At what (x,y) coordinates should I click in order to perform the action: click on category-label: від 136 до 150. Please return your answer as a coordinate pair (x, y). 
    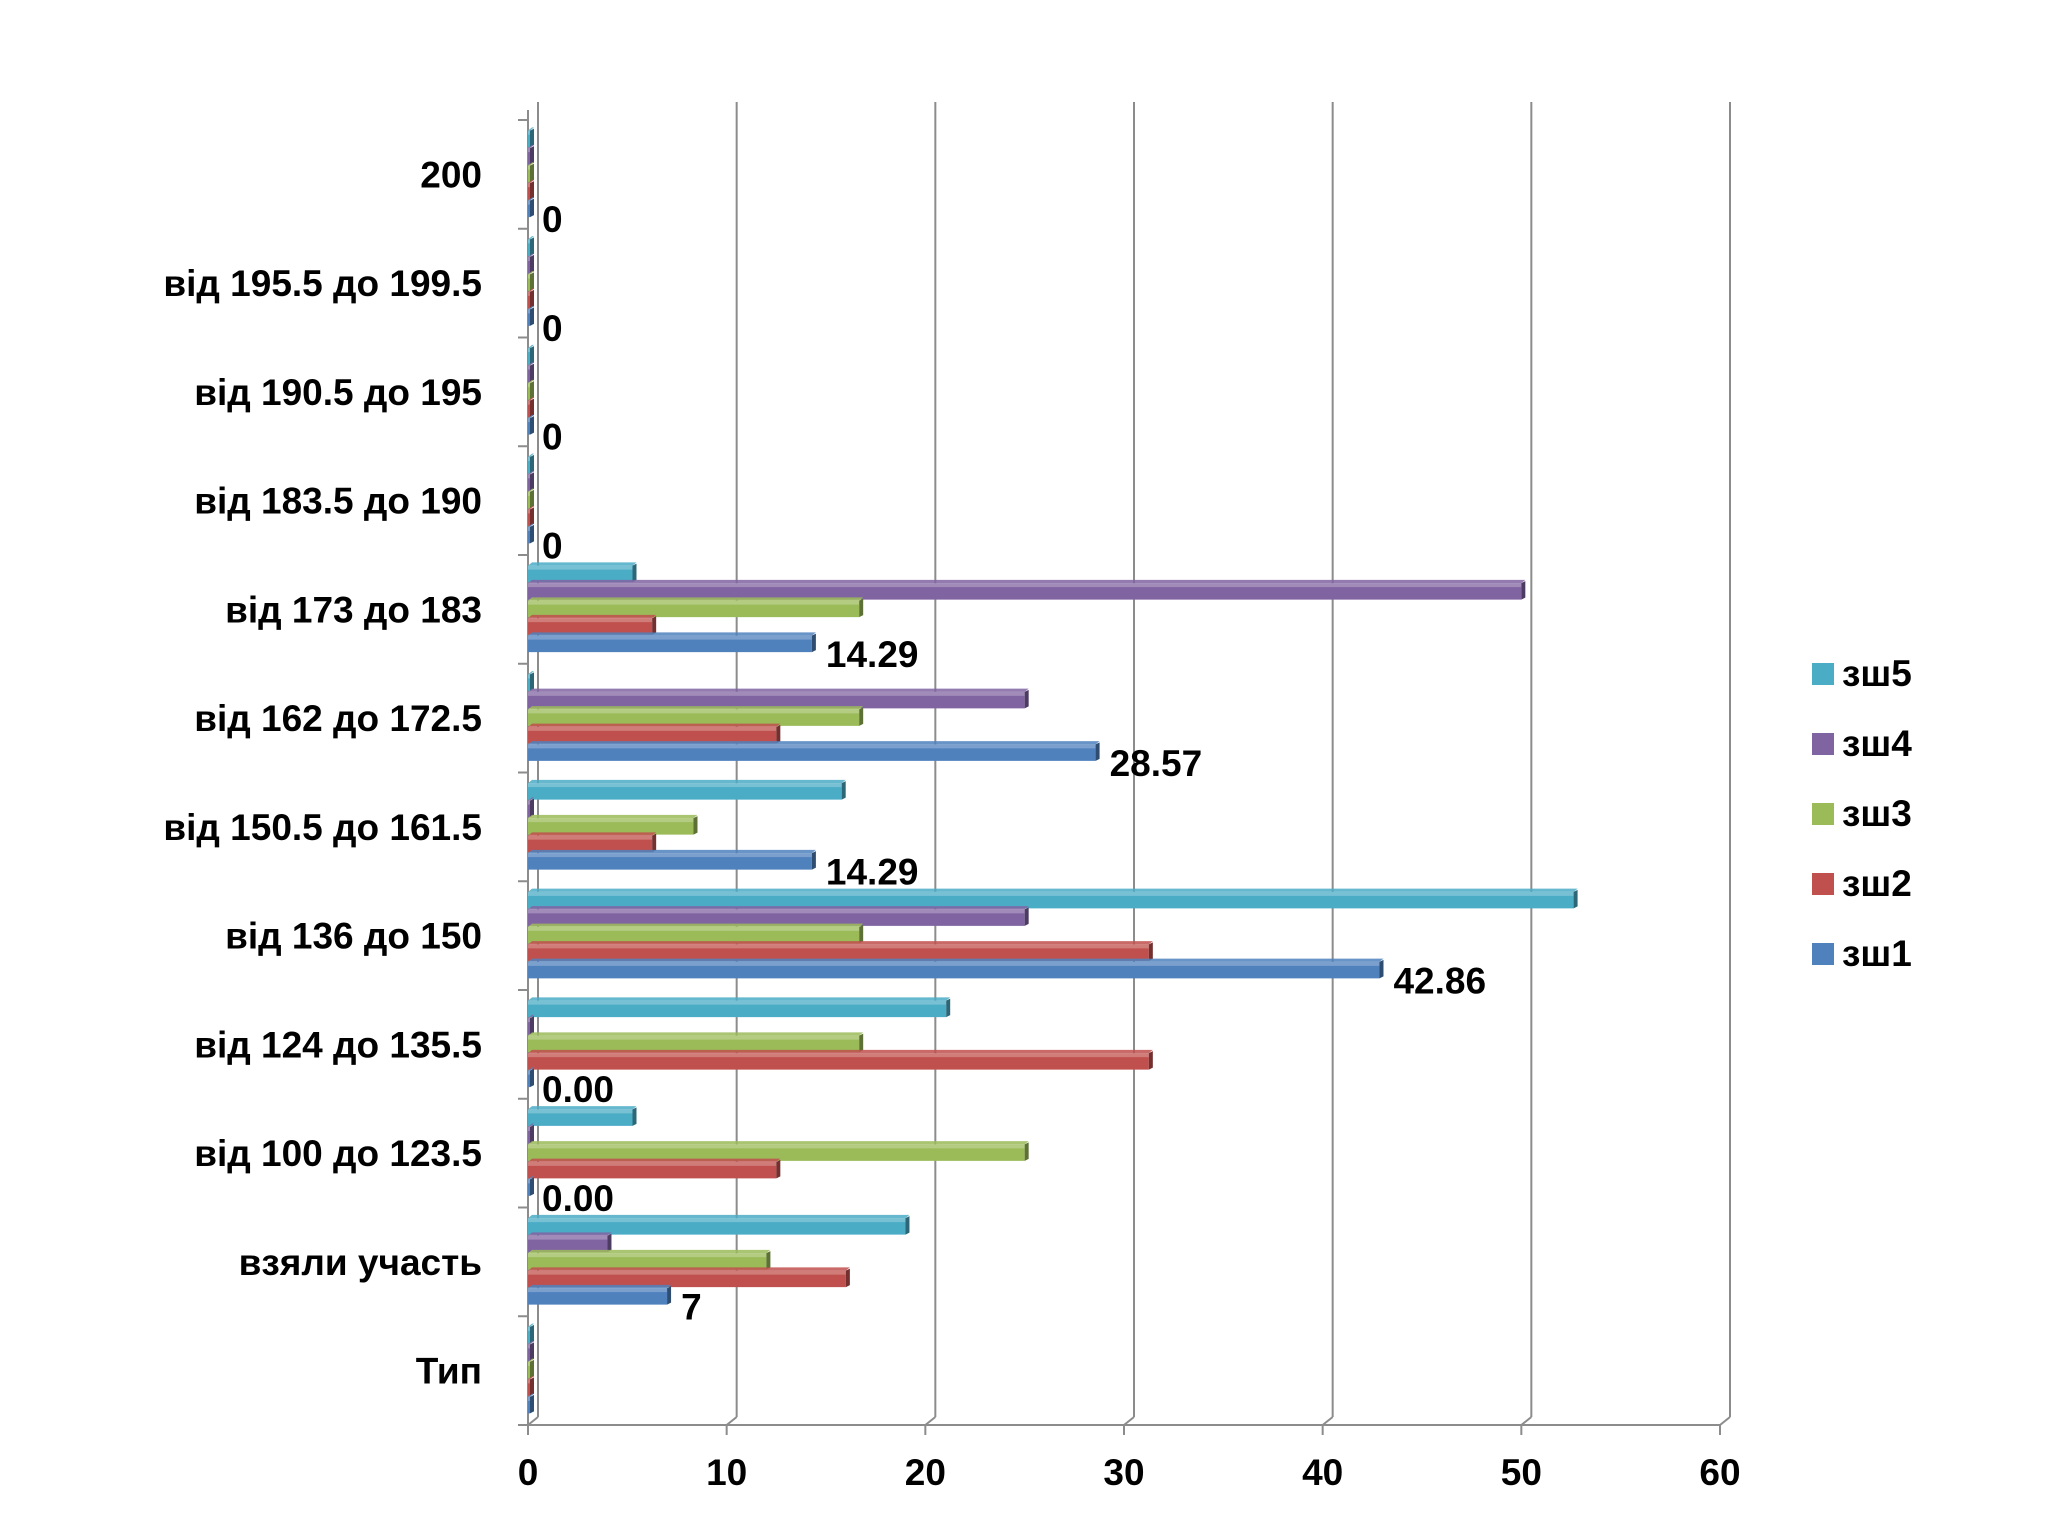
    Looking at the image, I should click on (353, 936).